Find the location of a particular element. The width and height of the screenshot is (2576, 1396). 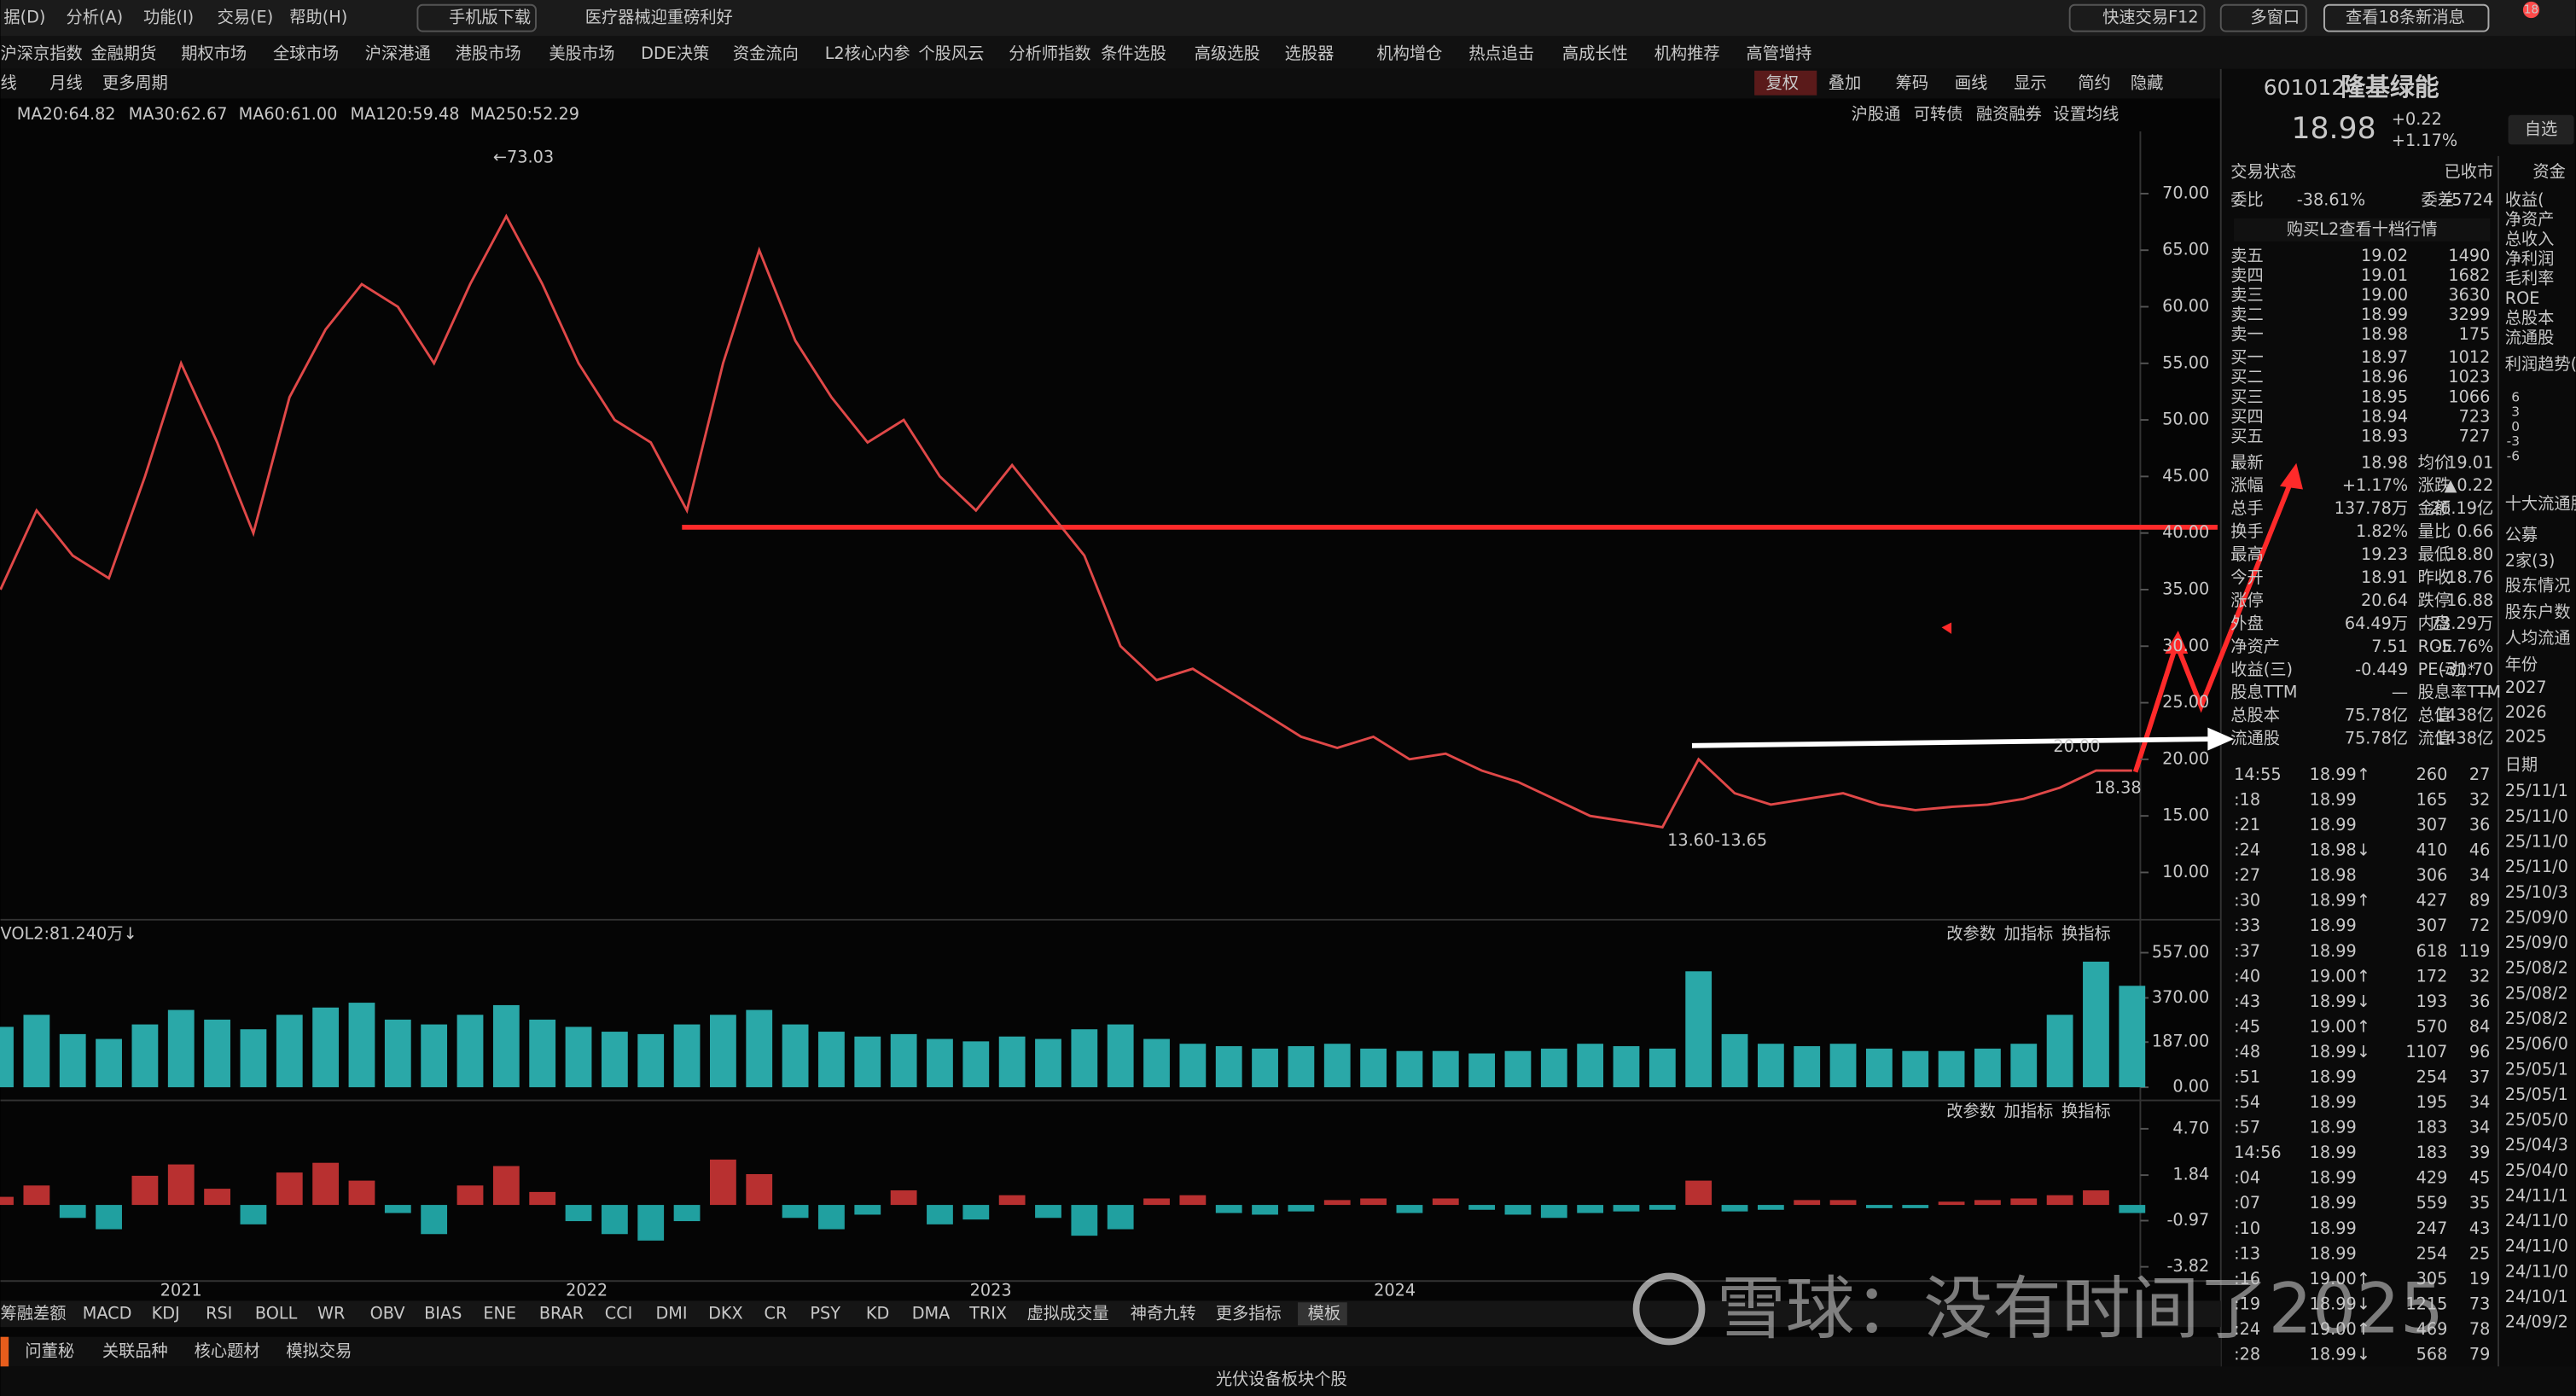

indicator-tab: TRIX is located at coordinates (987, 1313).